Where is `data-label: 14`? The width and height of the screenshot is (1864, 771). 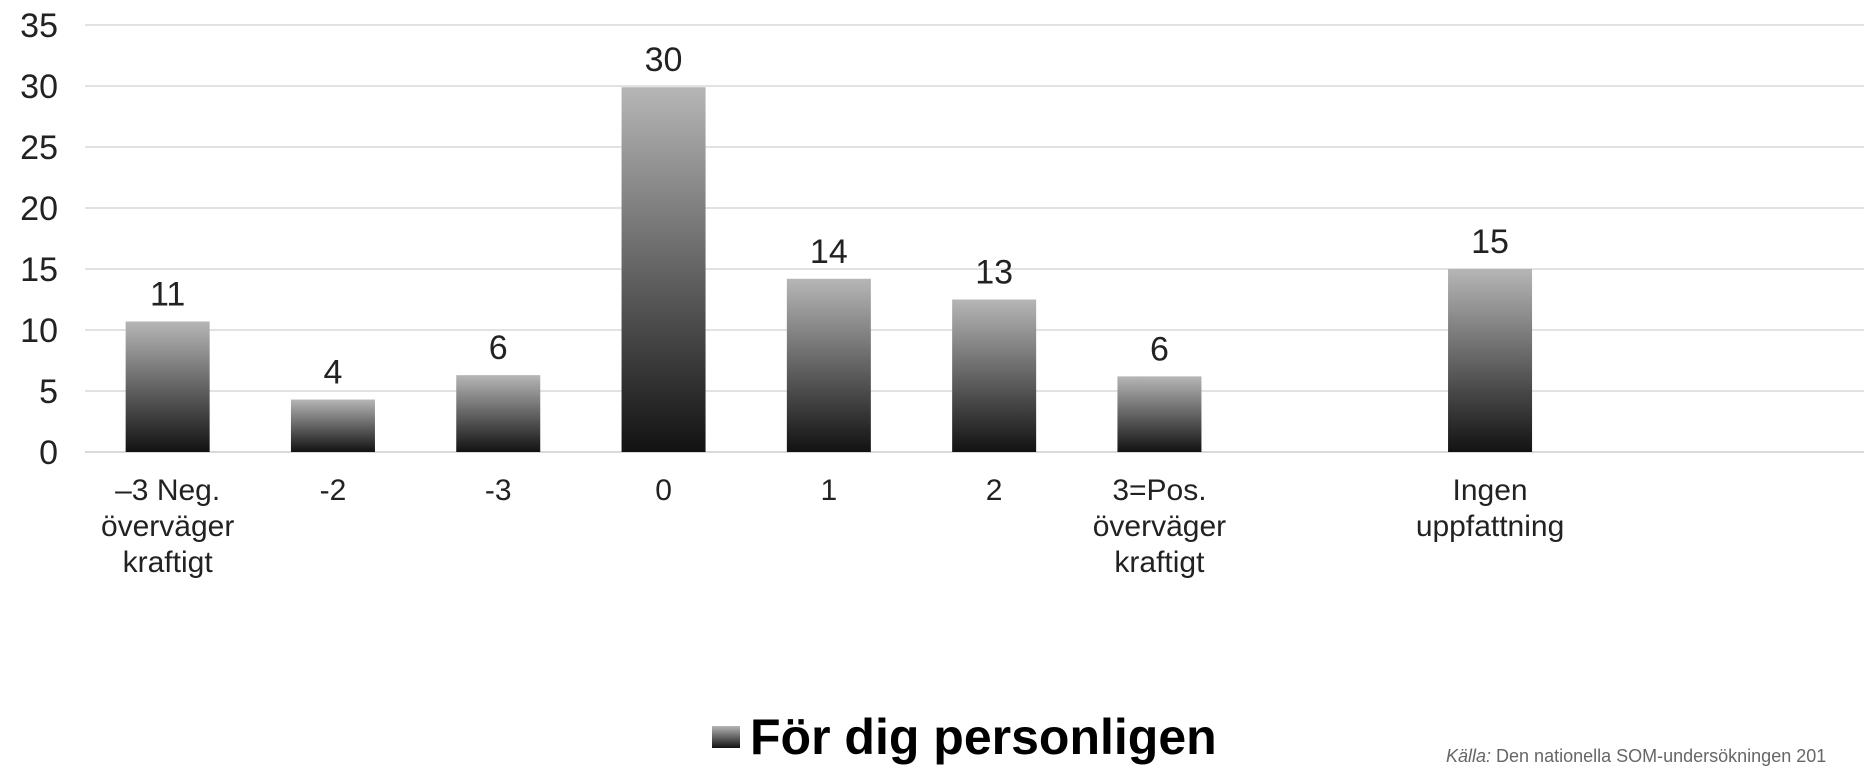 data-label: 14 is located at coordinates (829, 252).